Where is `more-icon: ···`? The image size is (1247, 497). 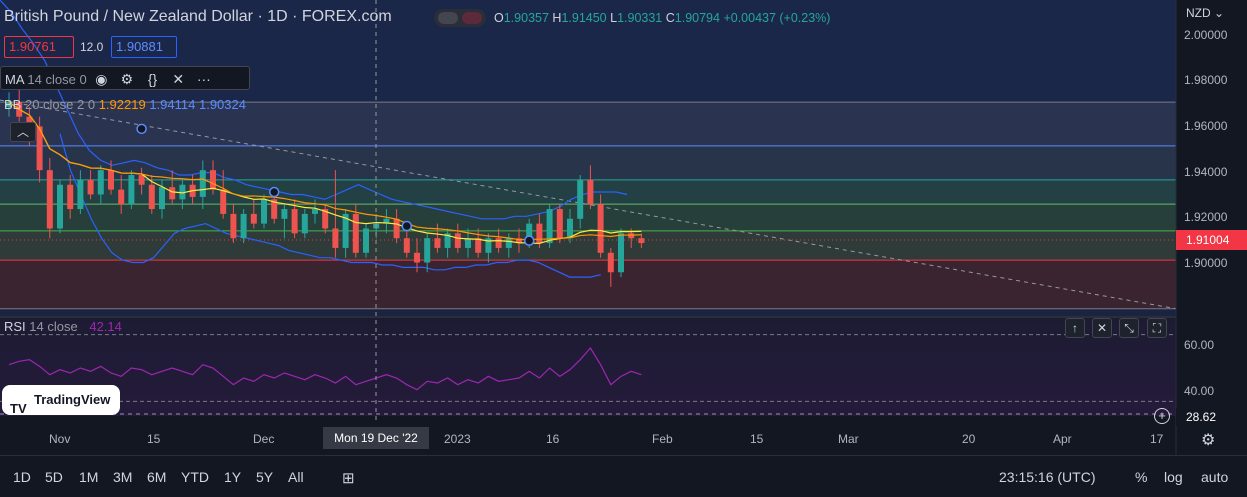 more-icon: ··· is located at coordinates (203, 79).